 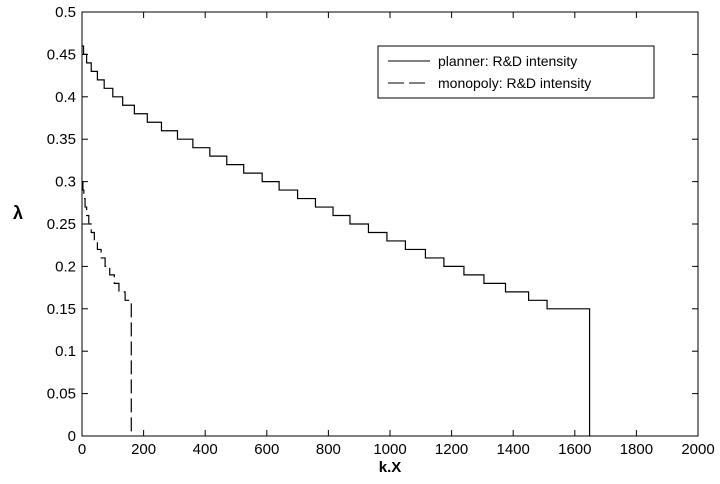 I want to click on x-tick-label: 400, so click(x=205, y=449).